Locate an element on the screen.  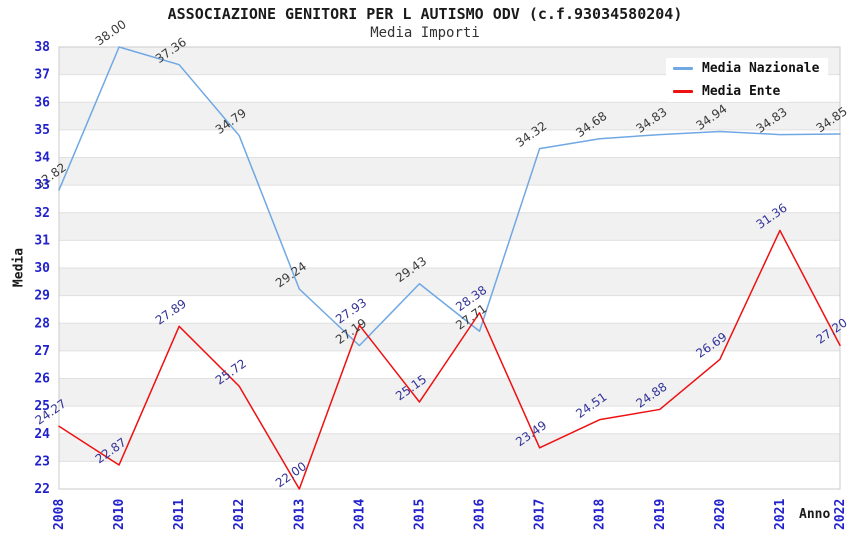
y-tick-label: 34 is located at coordinates (42, 158).